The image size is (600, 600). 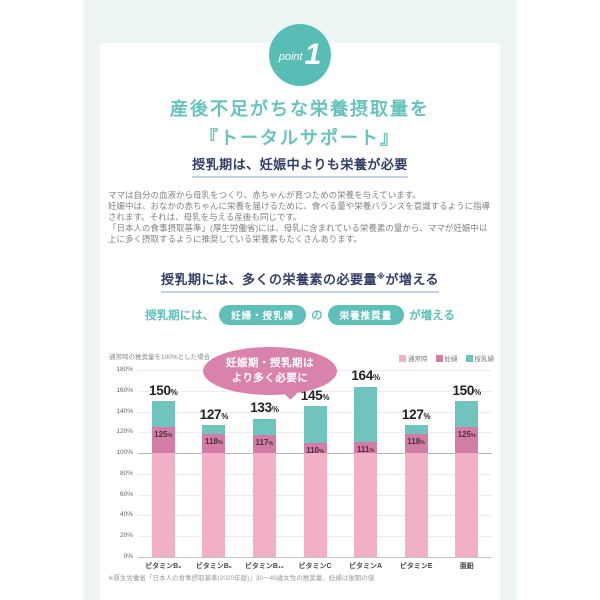 What do you see at coordinates (432, 316) in the screenshot?
I see `lead-suffix: が増える` at bounding box center [432, 316].